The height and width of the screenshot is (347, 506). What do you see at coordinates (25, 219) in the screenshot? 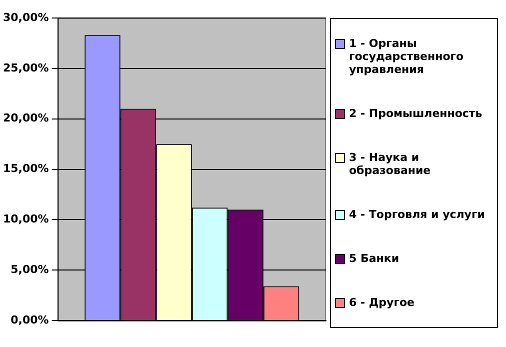
I see `y-tick-label: 10,00%` at bounding box center [25, 219].